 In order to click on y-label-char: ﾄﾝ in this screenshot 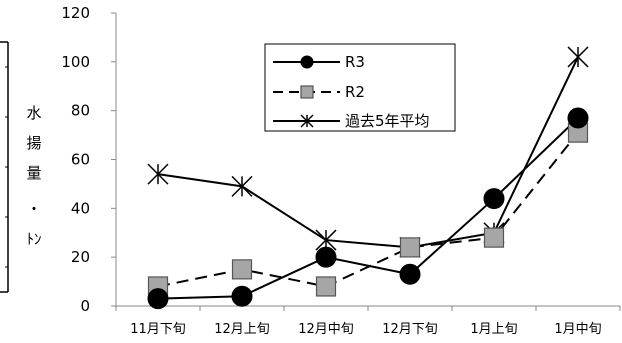, I will do `click(33, 239)`.